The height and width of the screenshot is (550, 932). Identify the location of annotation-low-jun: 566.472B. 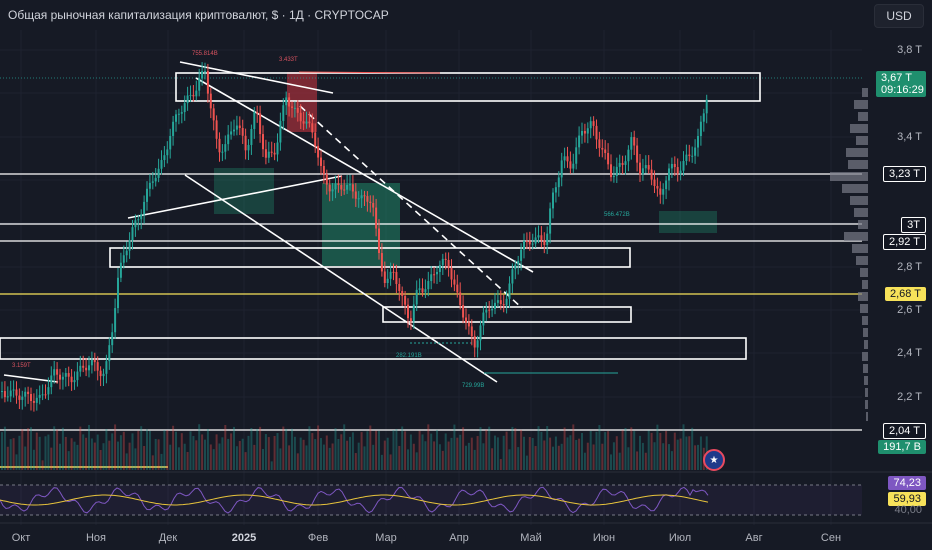
(617, 215).